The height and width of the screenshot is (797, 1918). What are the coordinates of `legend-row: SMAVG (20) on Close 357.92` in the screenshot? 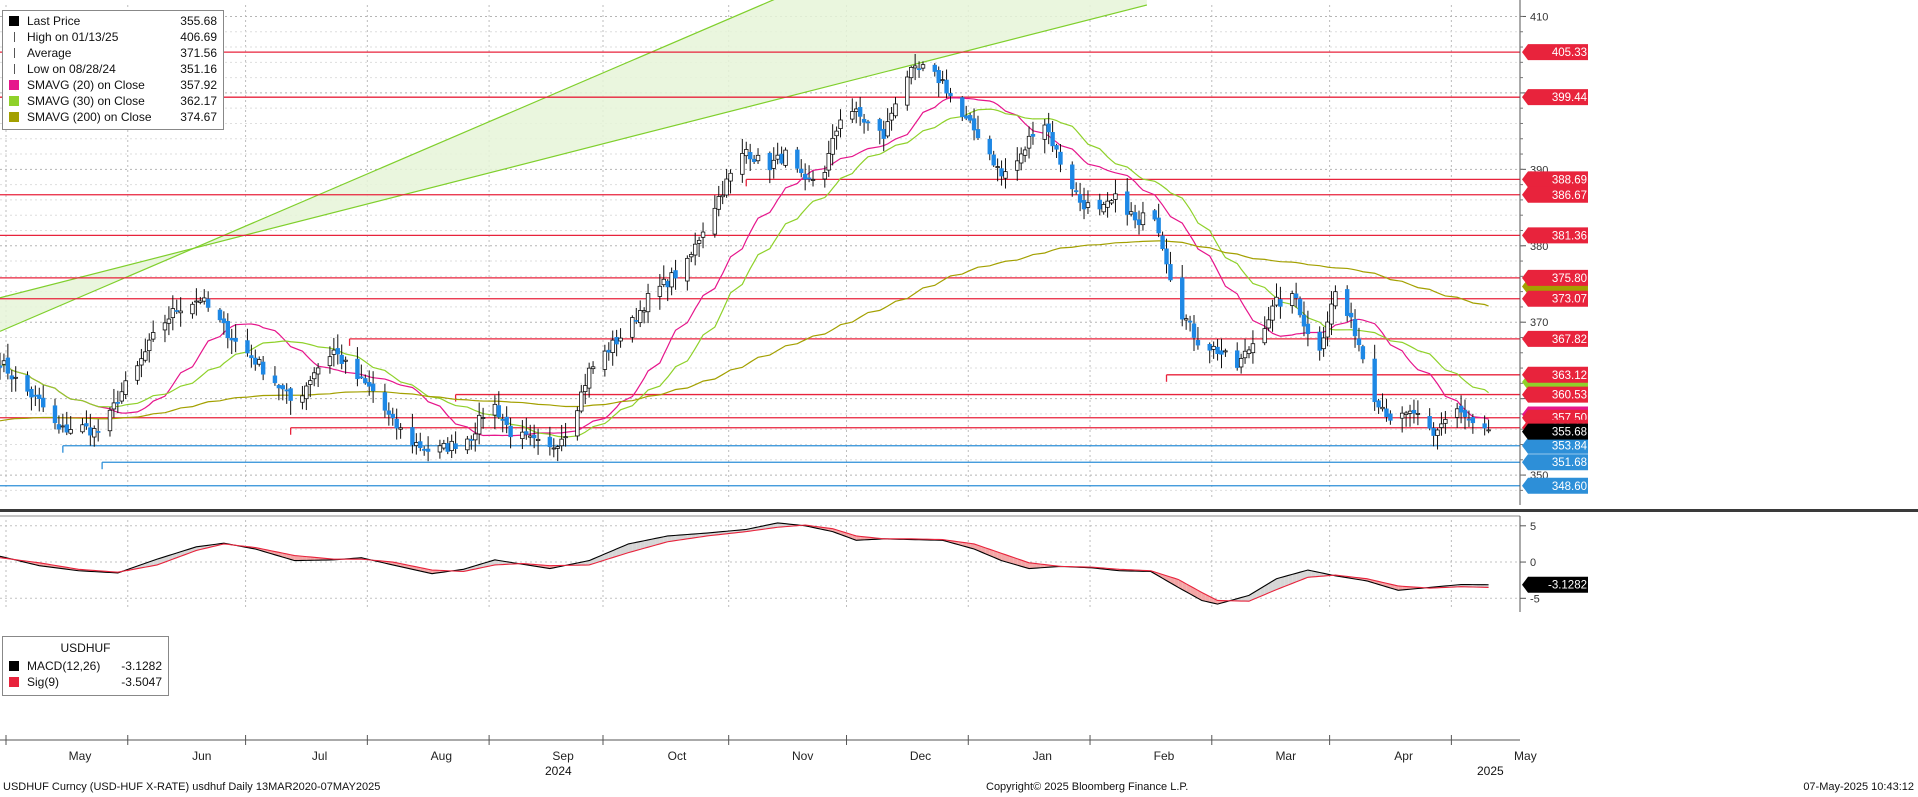 It's located at (113, 85).